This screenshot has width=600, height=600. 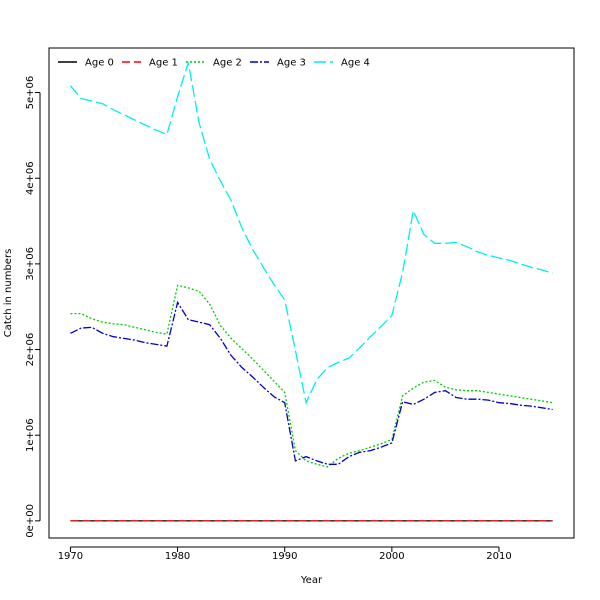 I want to click on y-tick-label: 3e+06, so click(x=30, y=264).